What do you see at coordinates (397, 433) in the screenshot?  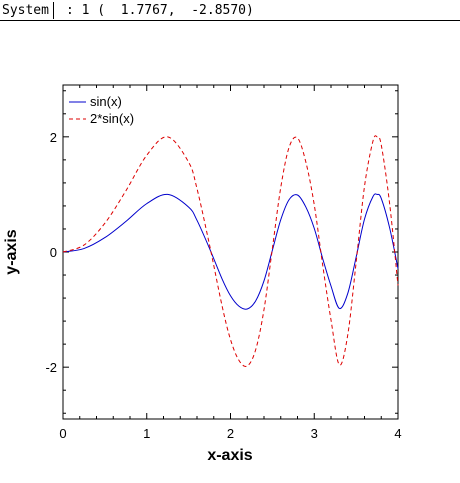 I see `x-tick-label: 4` at bounding box center [397, 433].